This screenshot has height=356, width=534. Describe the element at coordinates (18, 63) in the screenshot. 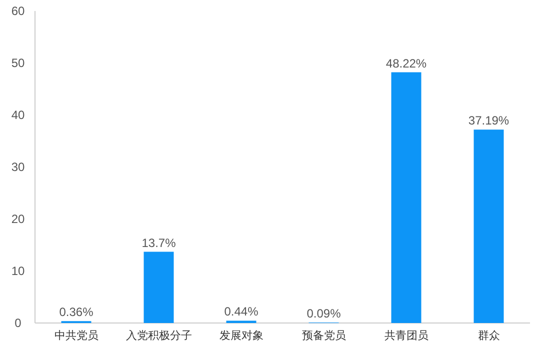

I see `y-tick-label: 50` at that location.